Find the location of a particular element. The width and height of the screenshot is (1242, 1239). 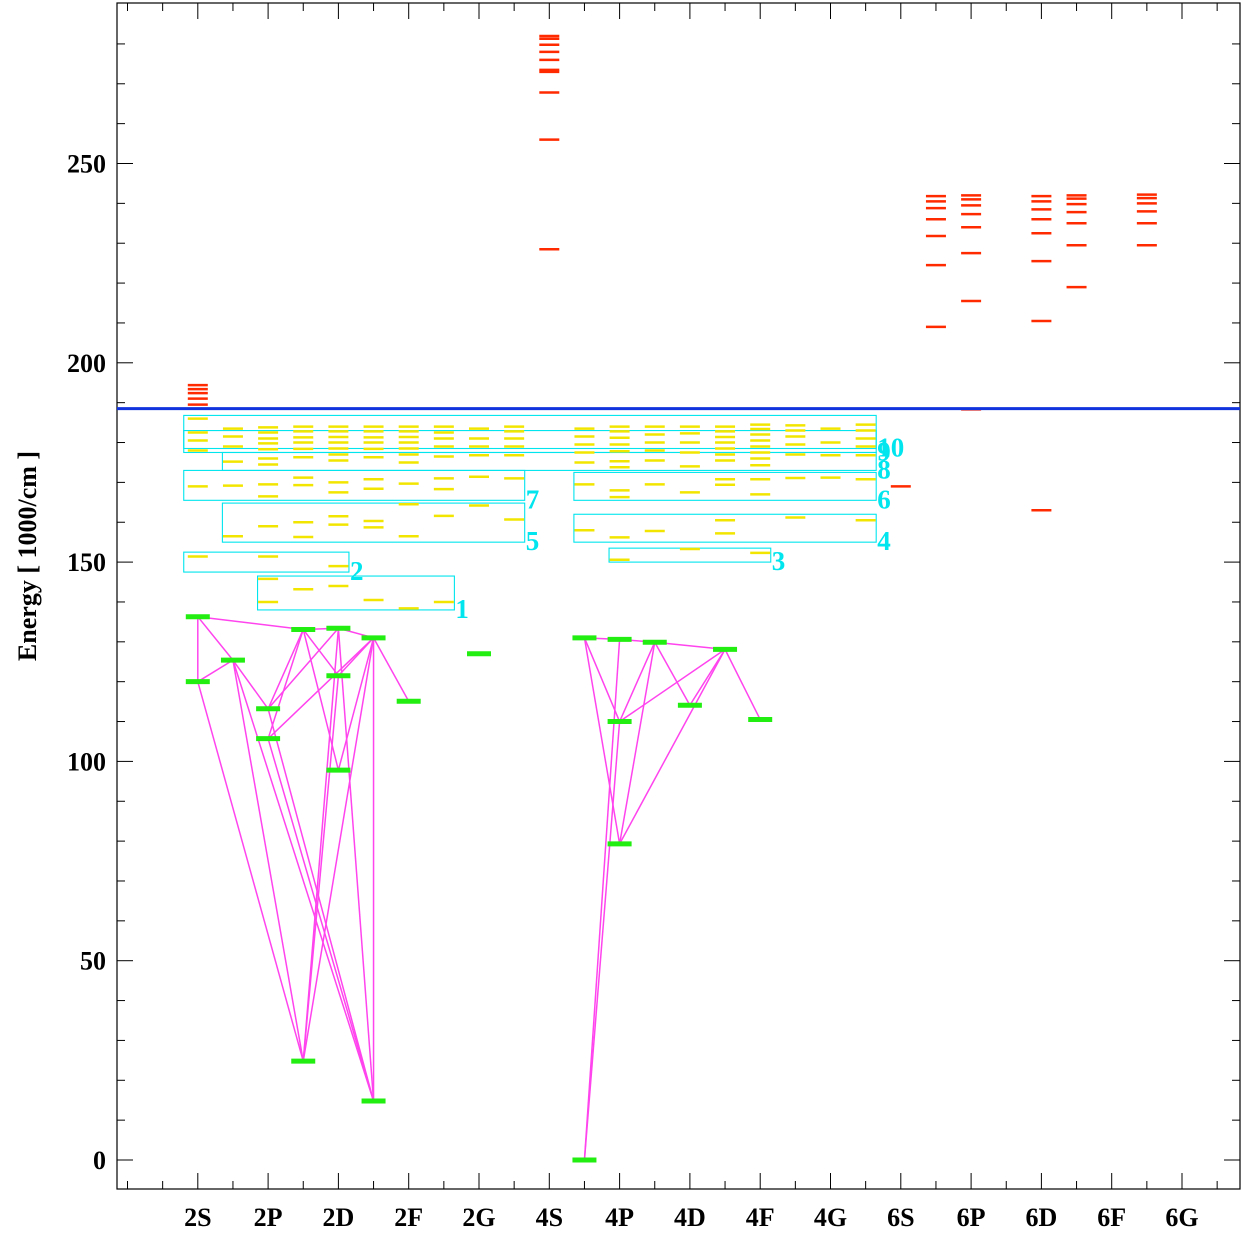

x-tick-label: 2D is located at coordinates (339, 1217).